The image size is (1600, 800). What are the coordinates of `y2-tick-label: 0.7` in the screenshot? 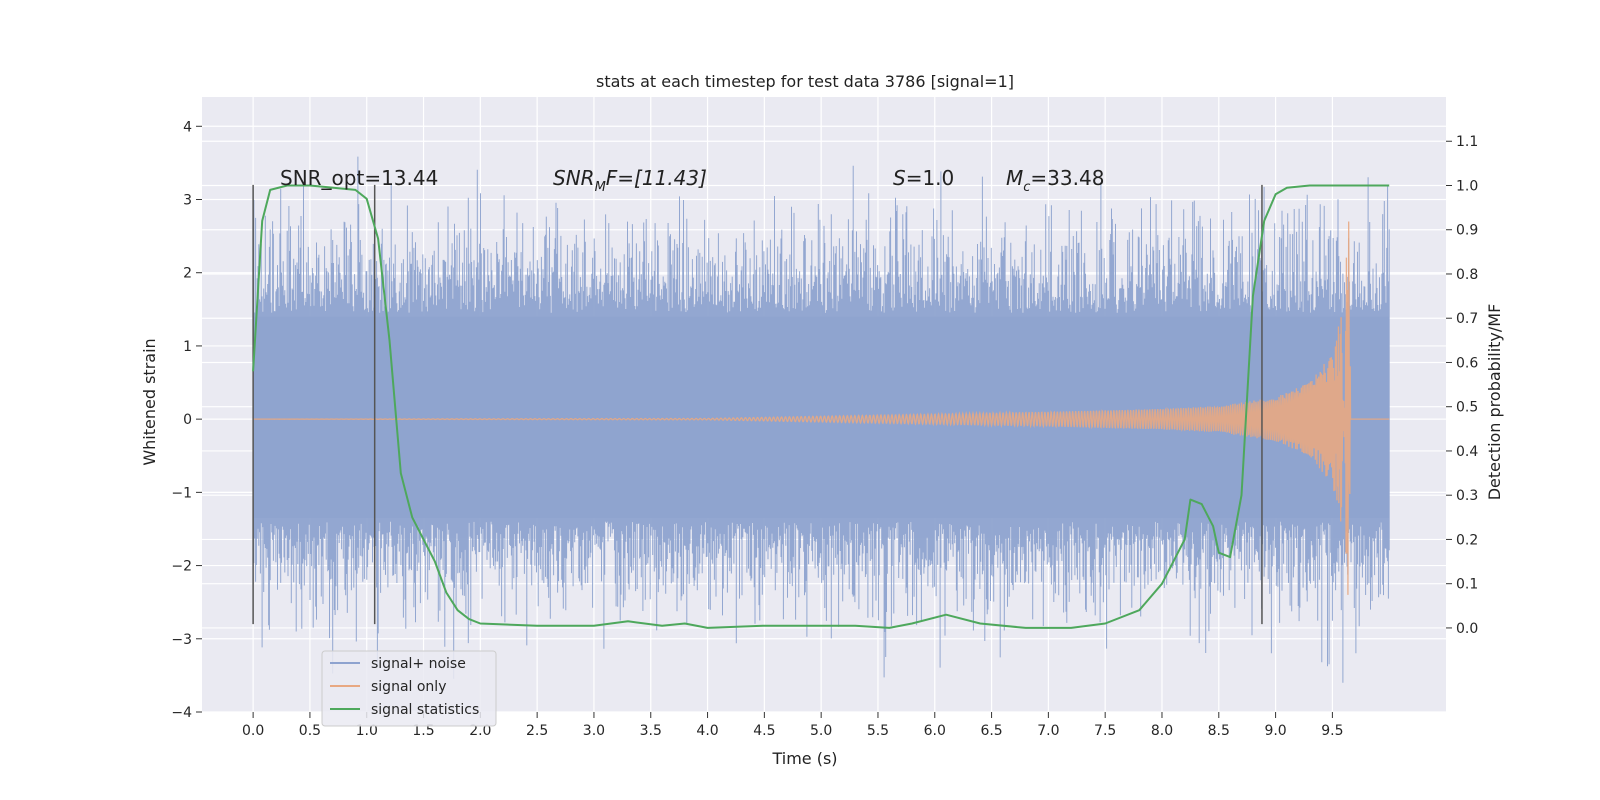 It's located at (1467, 319).